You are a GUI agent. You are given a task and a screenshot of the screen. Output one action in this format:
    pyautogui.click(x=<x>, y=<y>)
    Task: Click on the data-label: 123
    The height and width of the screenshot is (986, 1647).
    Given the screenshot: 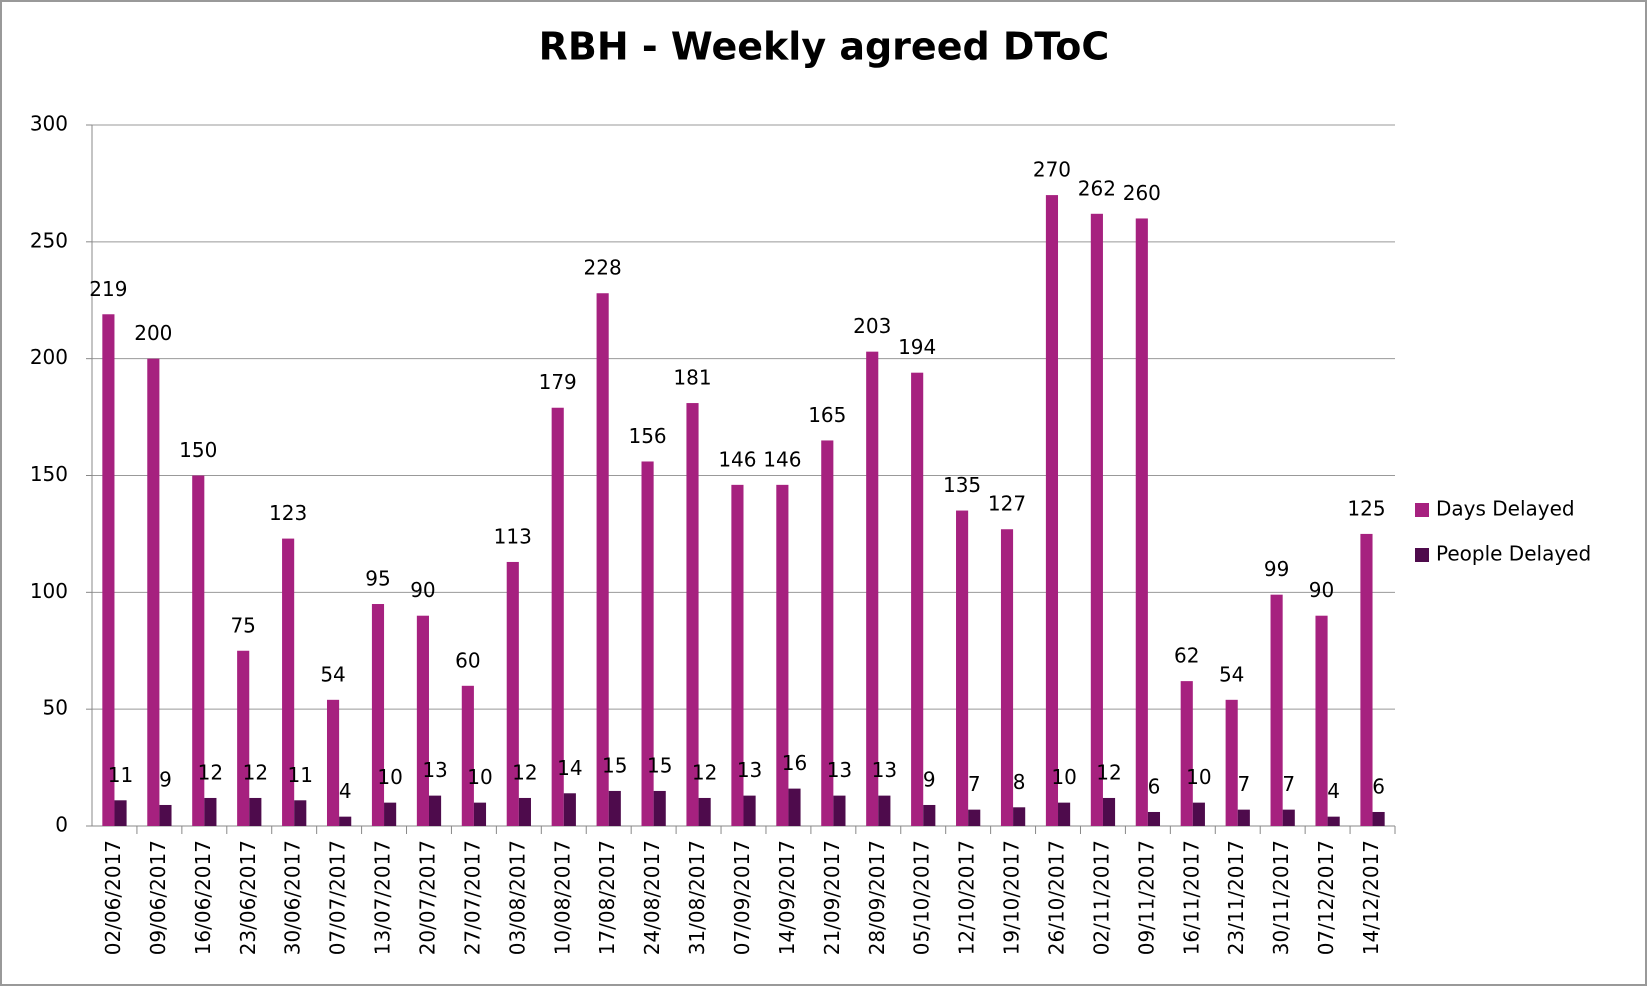 What is the action you would take?
    pyautogui.click(x=288, y=513)
    